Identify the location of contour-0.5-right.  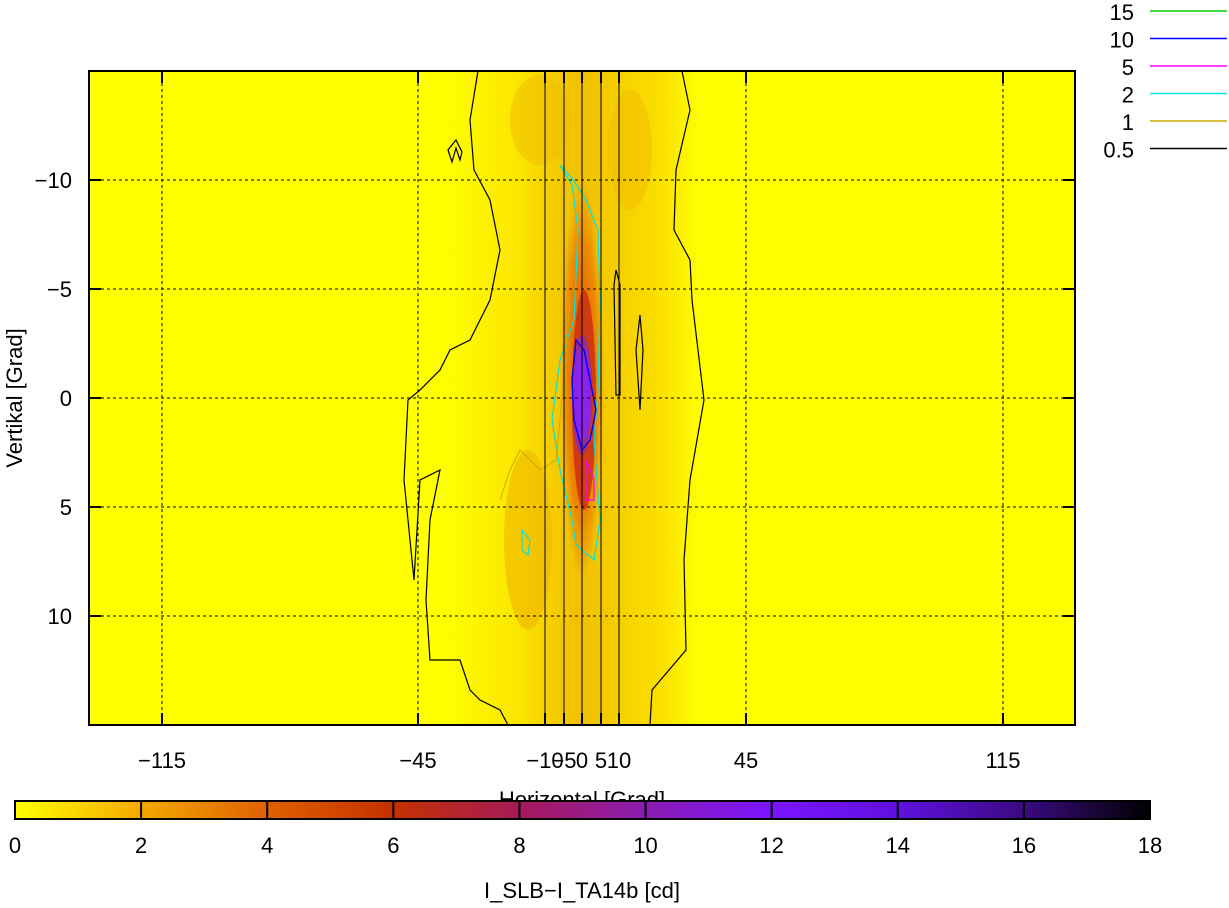
(677, 398).